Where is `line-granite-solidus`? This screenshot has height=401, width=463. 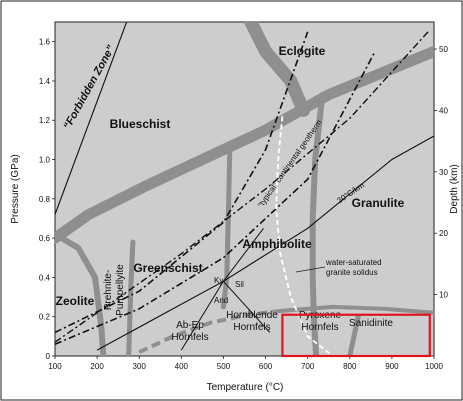 line-granite-solidus is located at coordinates (304, 236).